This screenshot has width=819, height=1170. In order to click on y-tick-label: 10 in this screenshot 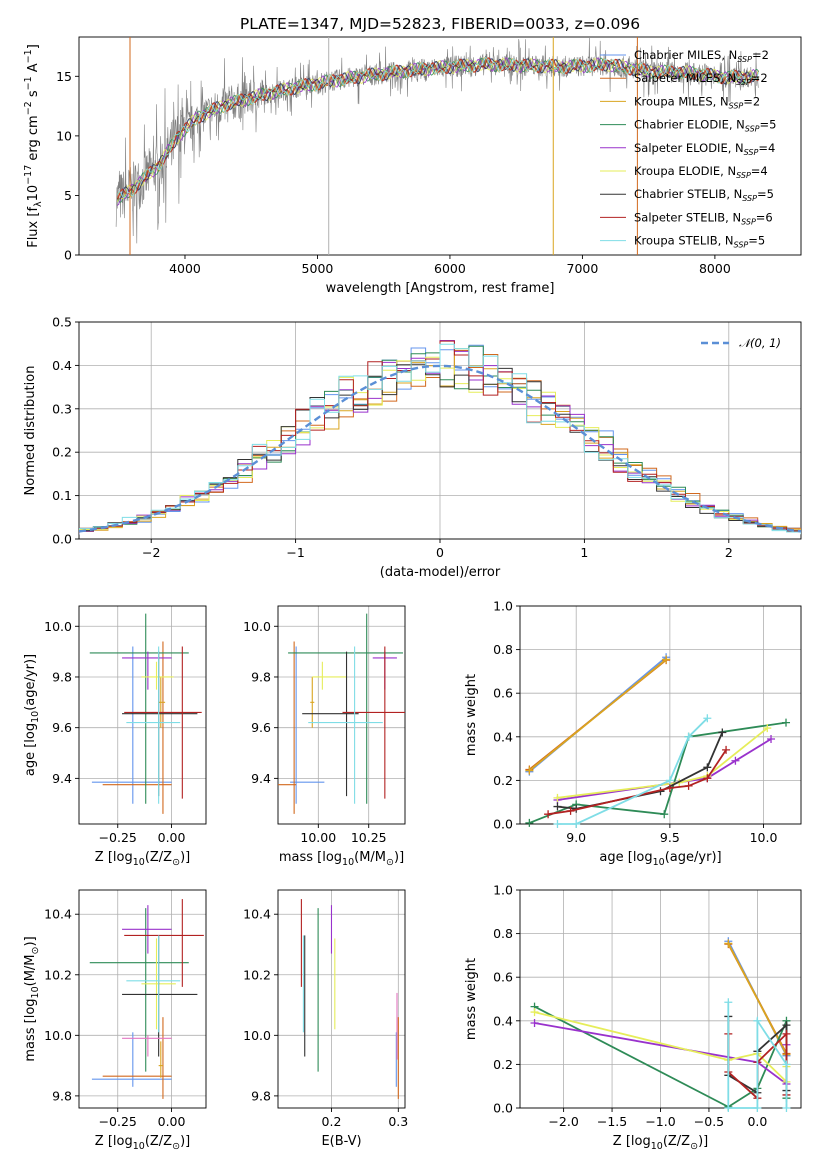, I will do `click(64, 135)`.